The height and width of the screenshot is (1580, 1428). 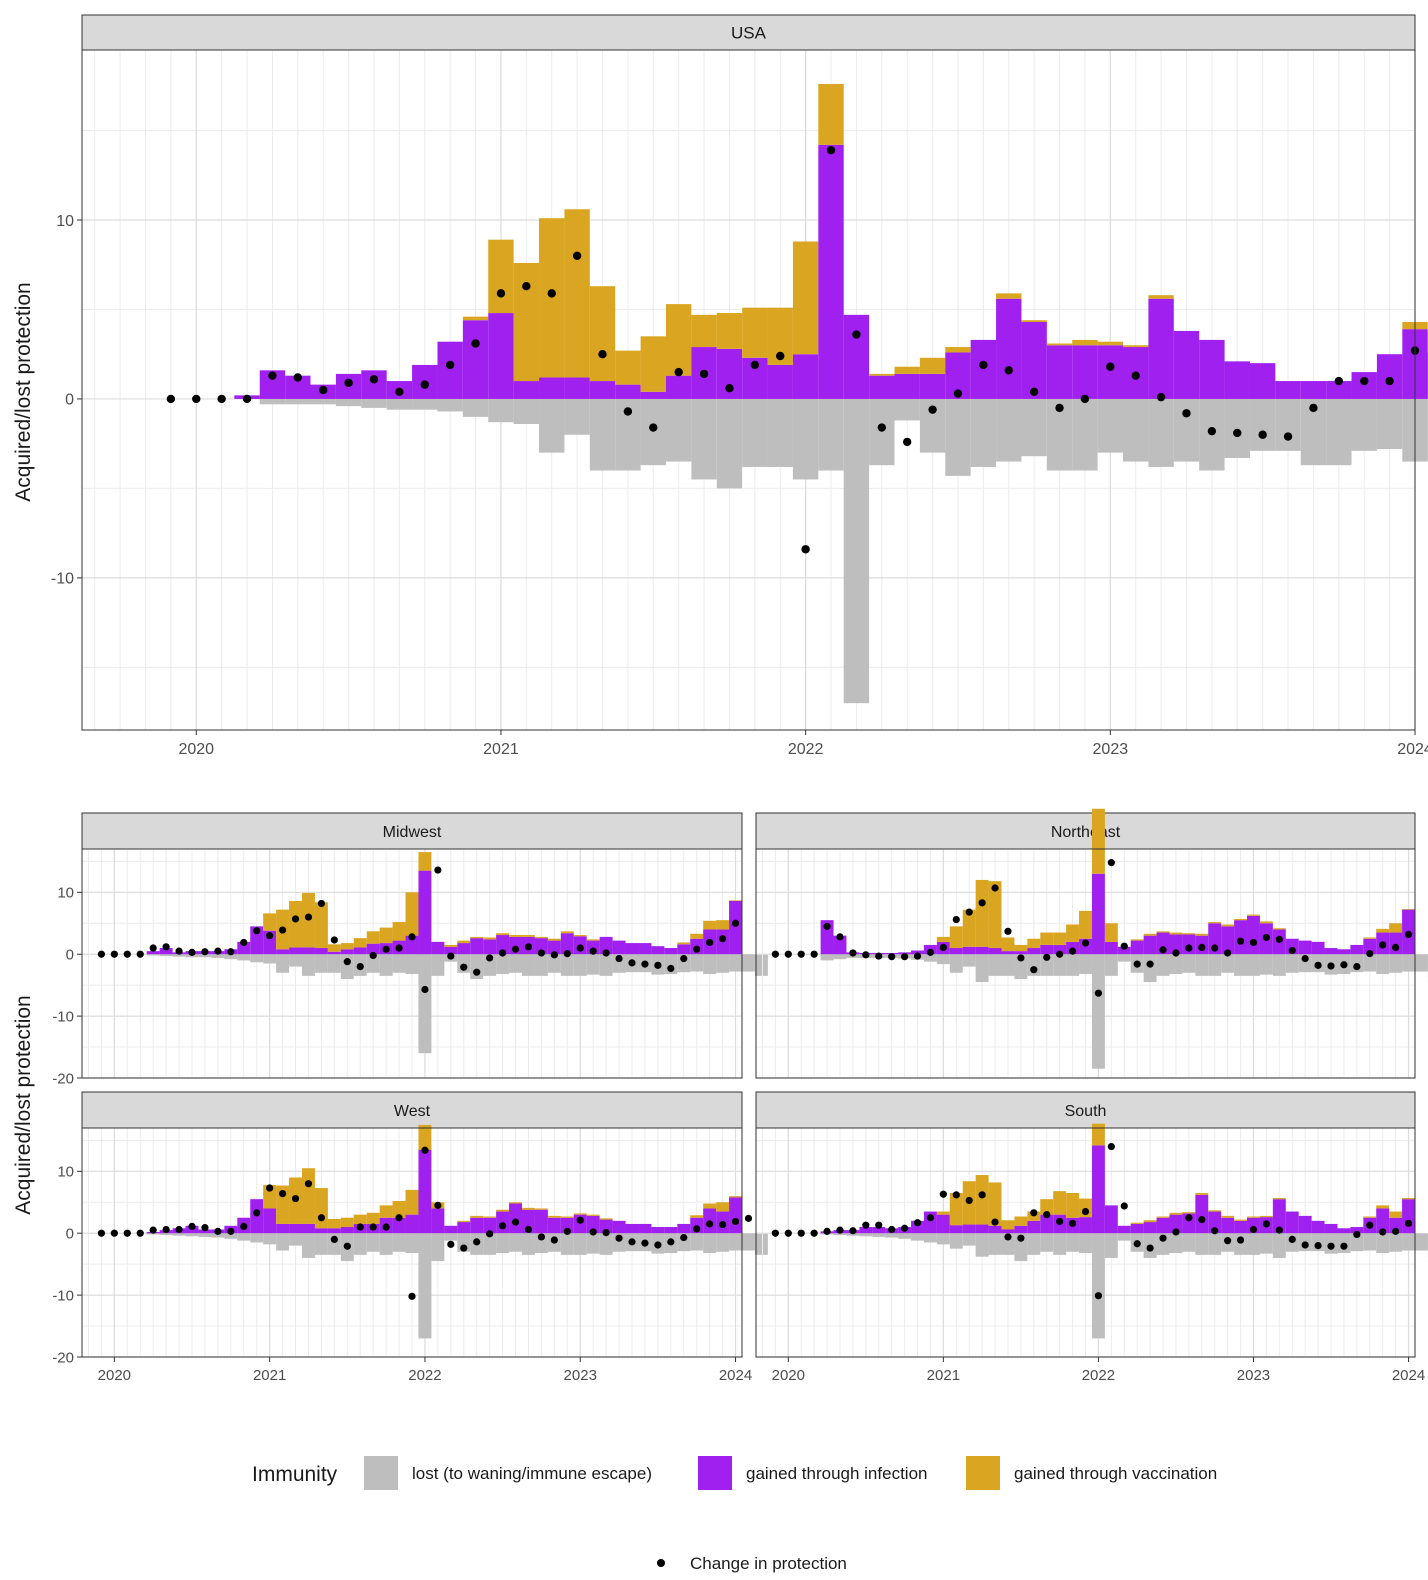 I want to click on south-strip-label: South, so click(x=1086, y=1111).